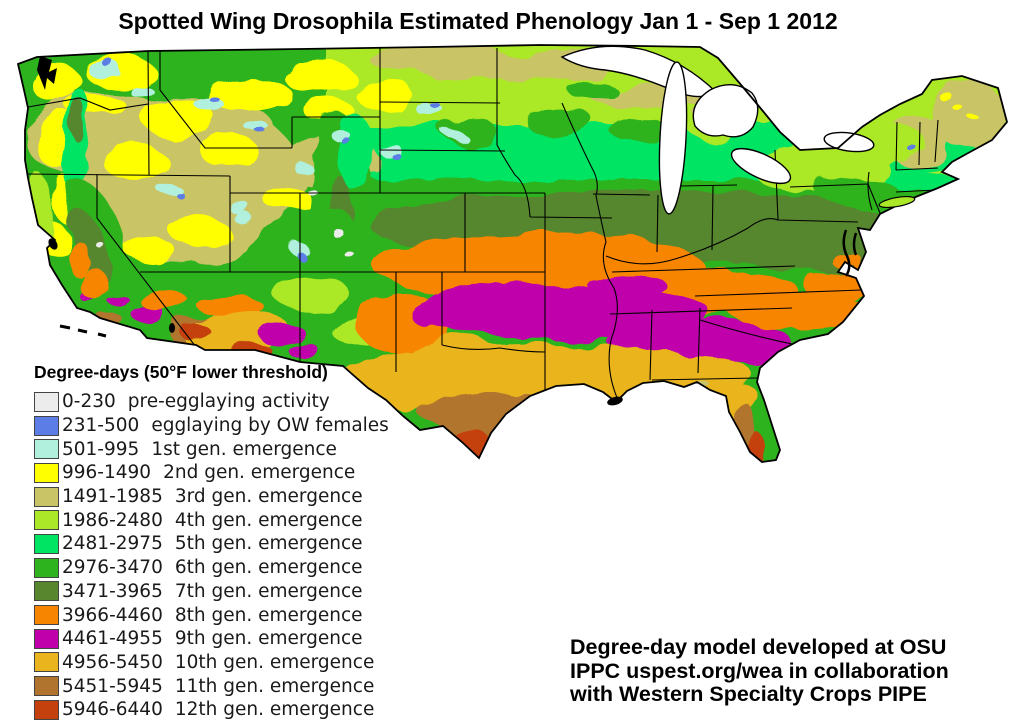 The width and height of the screenshot is (1021, 726). I want to click on legend-row: 2976-3470 6th gen. emergence, so click(244, 568).